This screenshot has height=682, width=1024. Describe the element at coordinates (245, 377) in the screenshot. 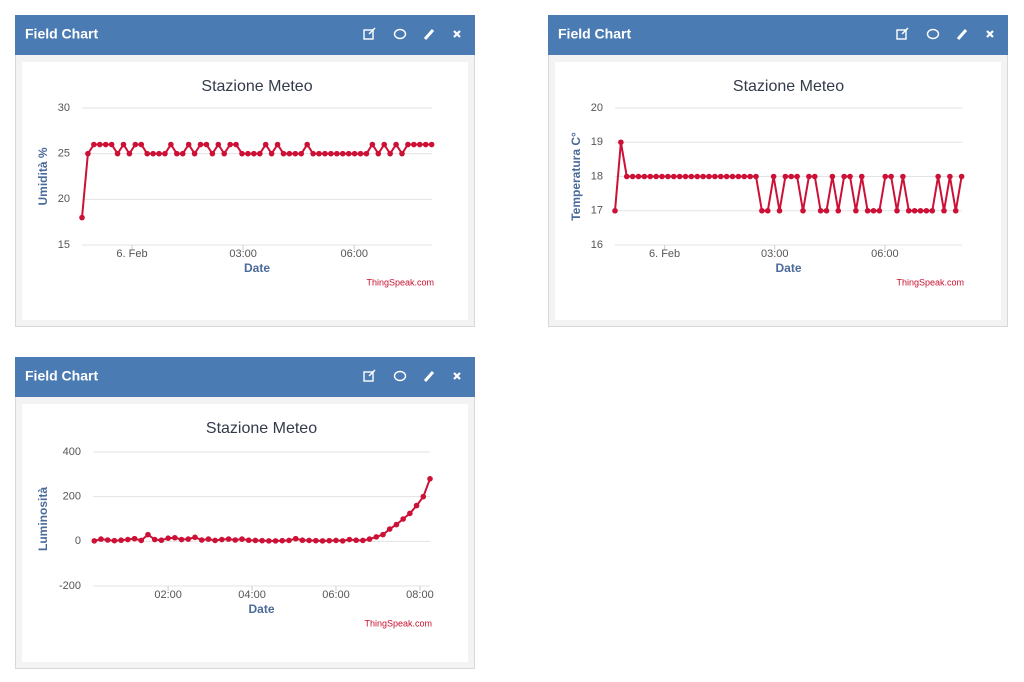

I see `widget-header` at that location.